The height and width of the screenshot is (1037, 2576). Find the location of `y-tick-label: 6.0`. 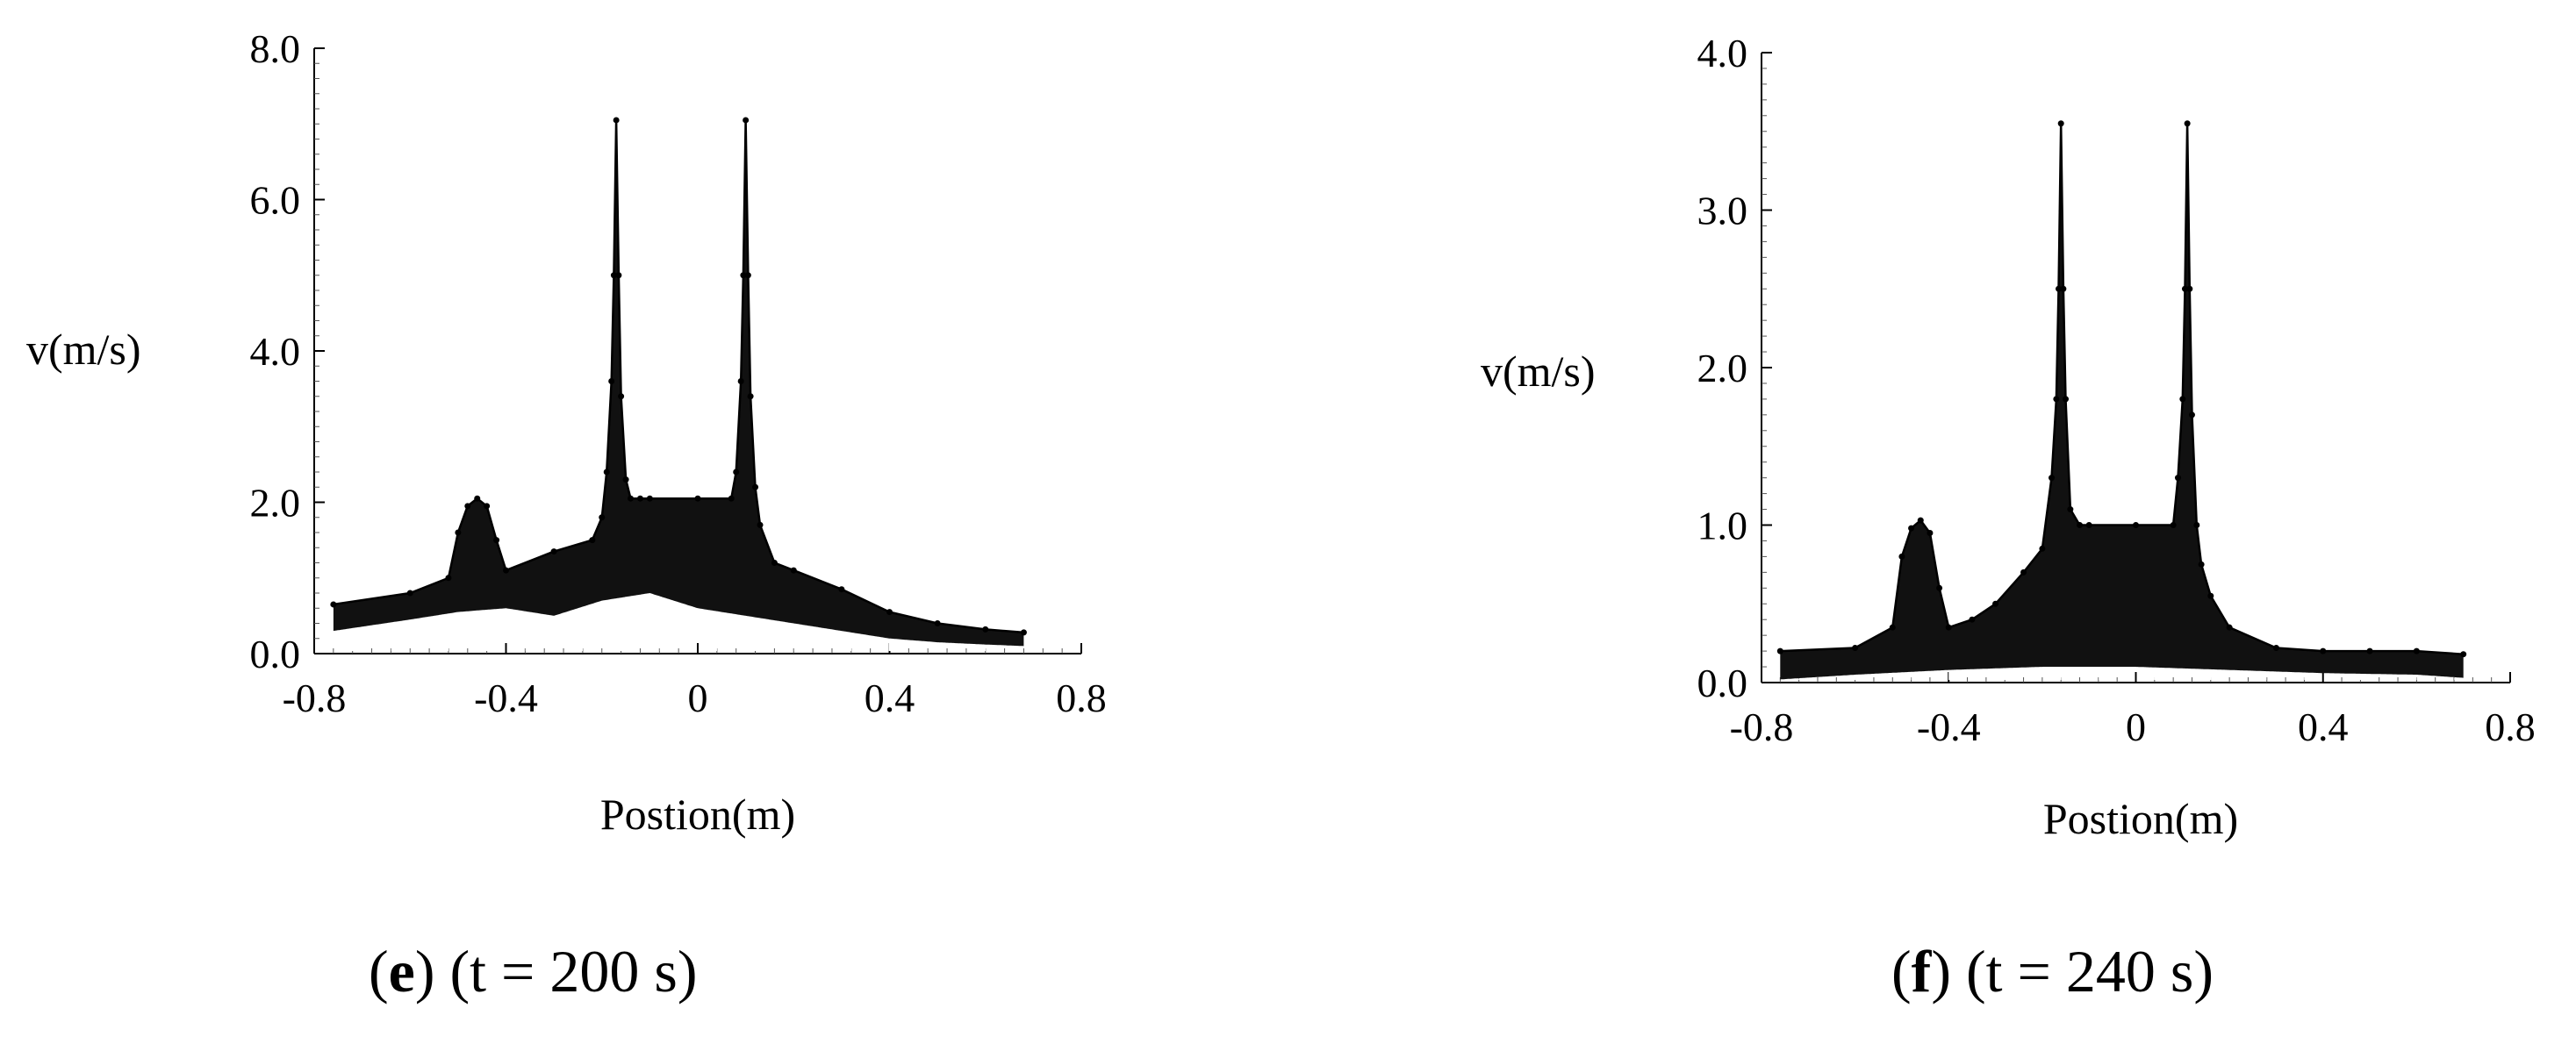

y-tick-label: 6.0 is located at coordinates (276, 200).